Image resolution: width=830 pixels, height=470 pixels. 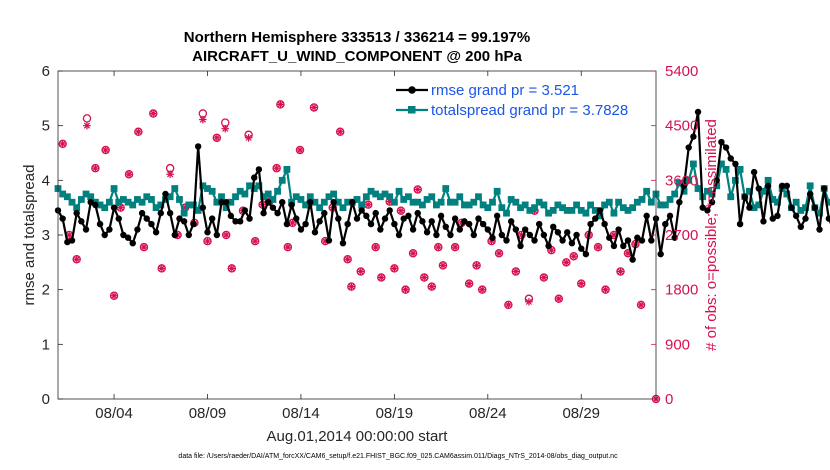 What do you see at coordinates (46, 180) in the screenshot?
I see `y-tick-label: 4` at bounding box center [46, 180].